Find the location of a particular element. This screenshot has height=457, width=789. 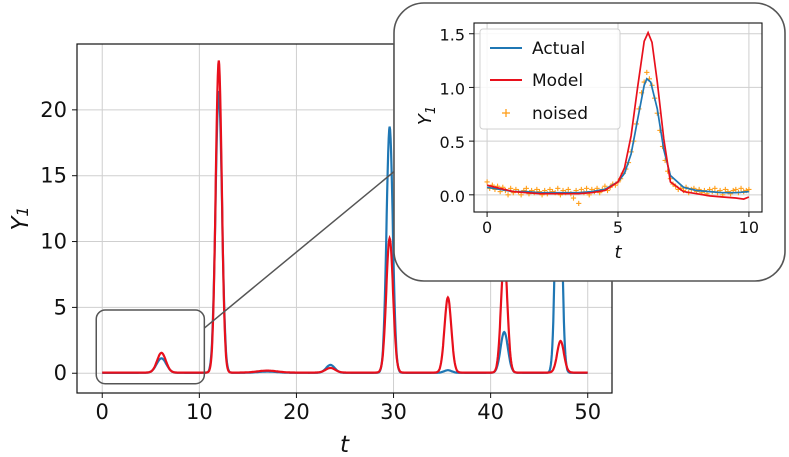

inset-y-axis-label: Y1 is located at coordinates (427, 115).